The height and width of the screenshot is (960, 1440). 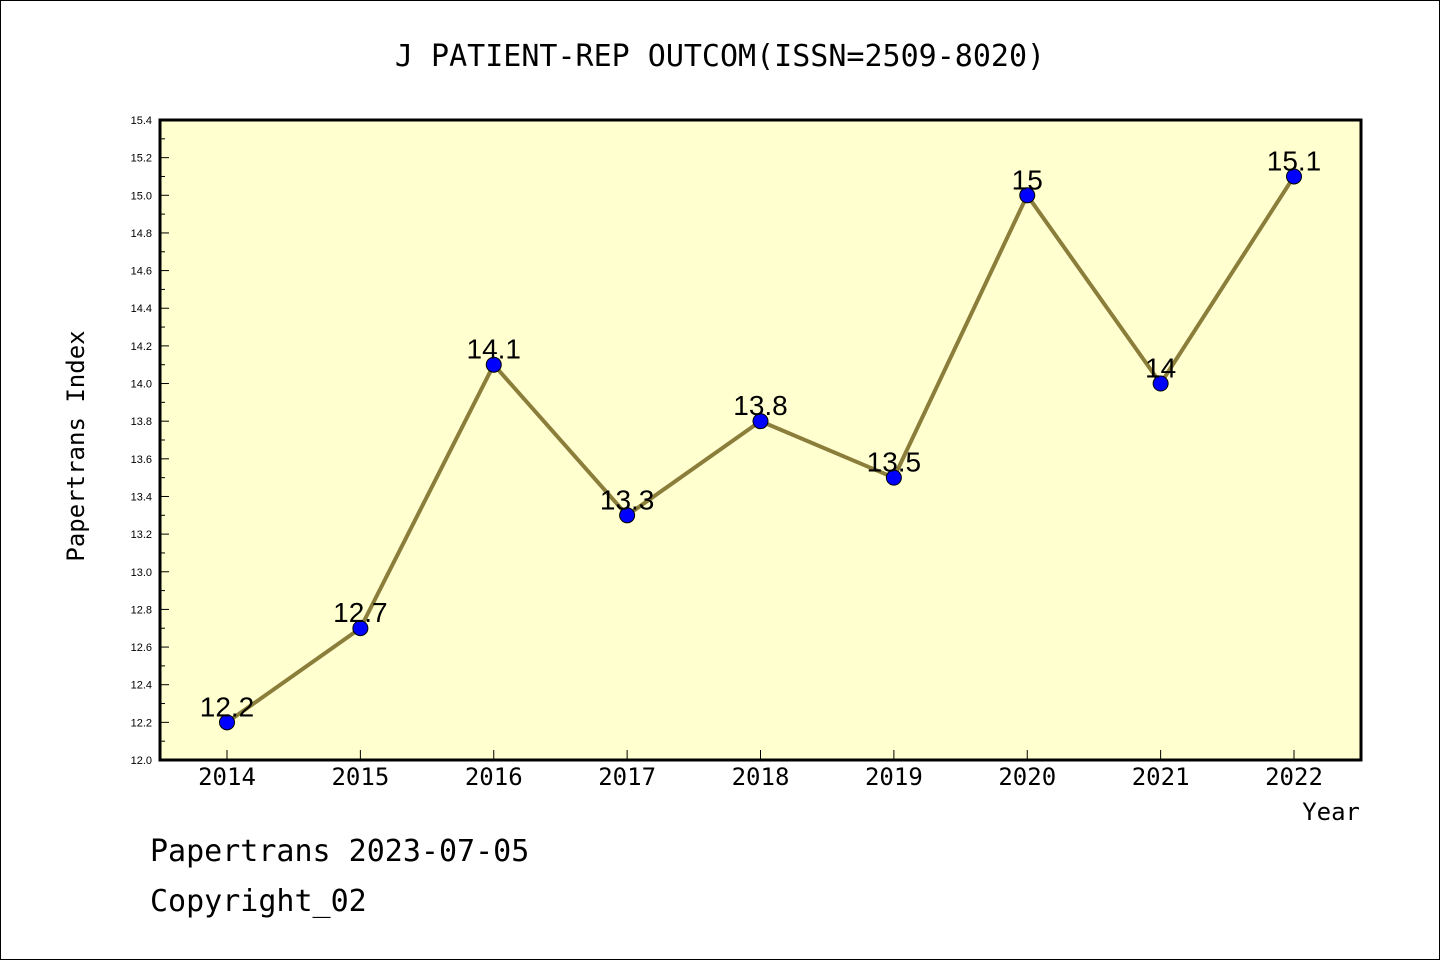 What do you see at coordinates (141, 573) in the screenshot?
I see `y-tick-label: 13.0` at bounding box center [141, 573].